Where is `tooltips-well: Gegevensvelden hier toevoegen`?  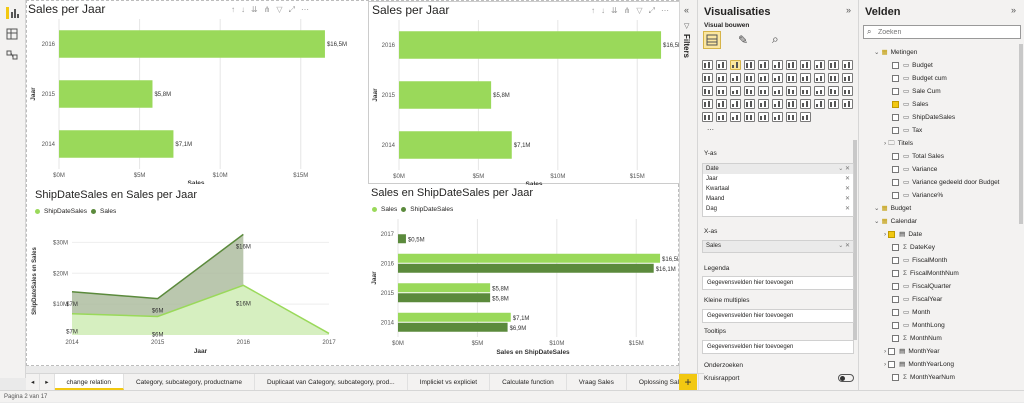 tooltips-well: Gegevensvelden hier toevoegen is located at coordinates (778, 347).